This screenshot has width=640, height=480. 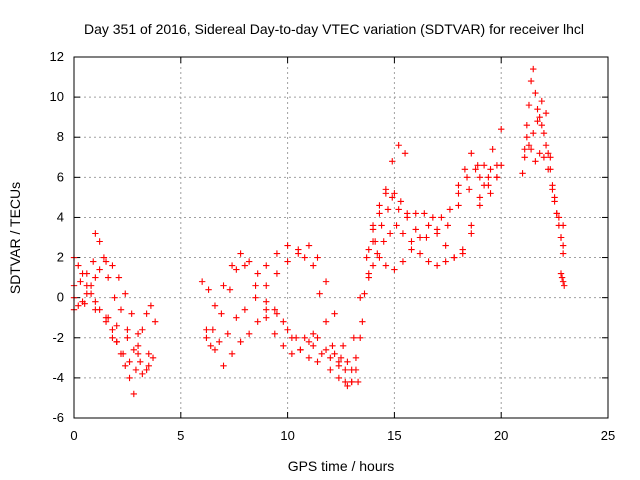 I want to click on y-tick-label: 6, so click(x=60, y=176).